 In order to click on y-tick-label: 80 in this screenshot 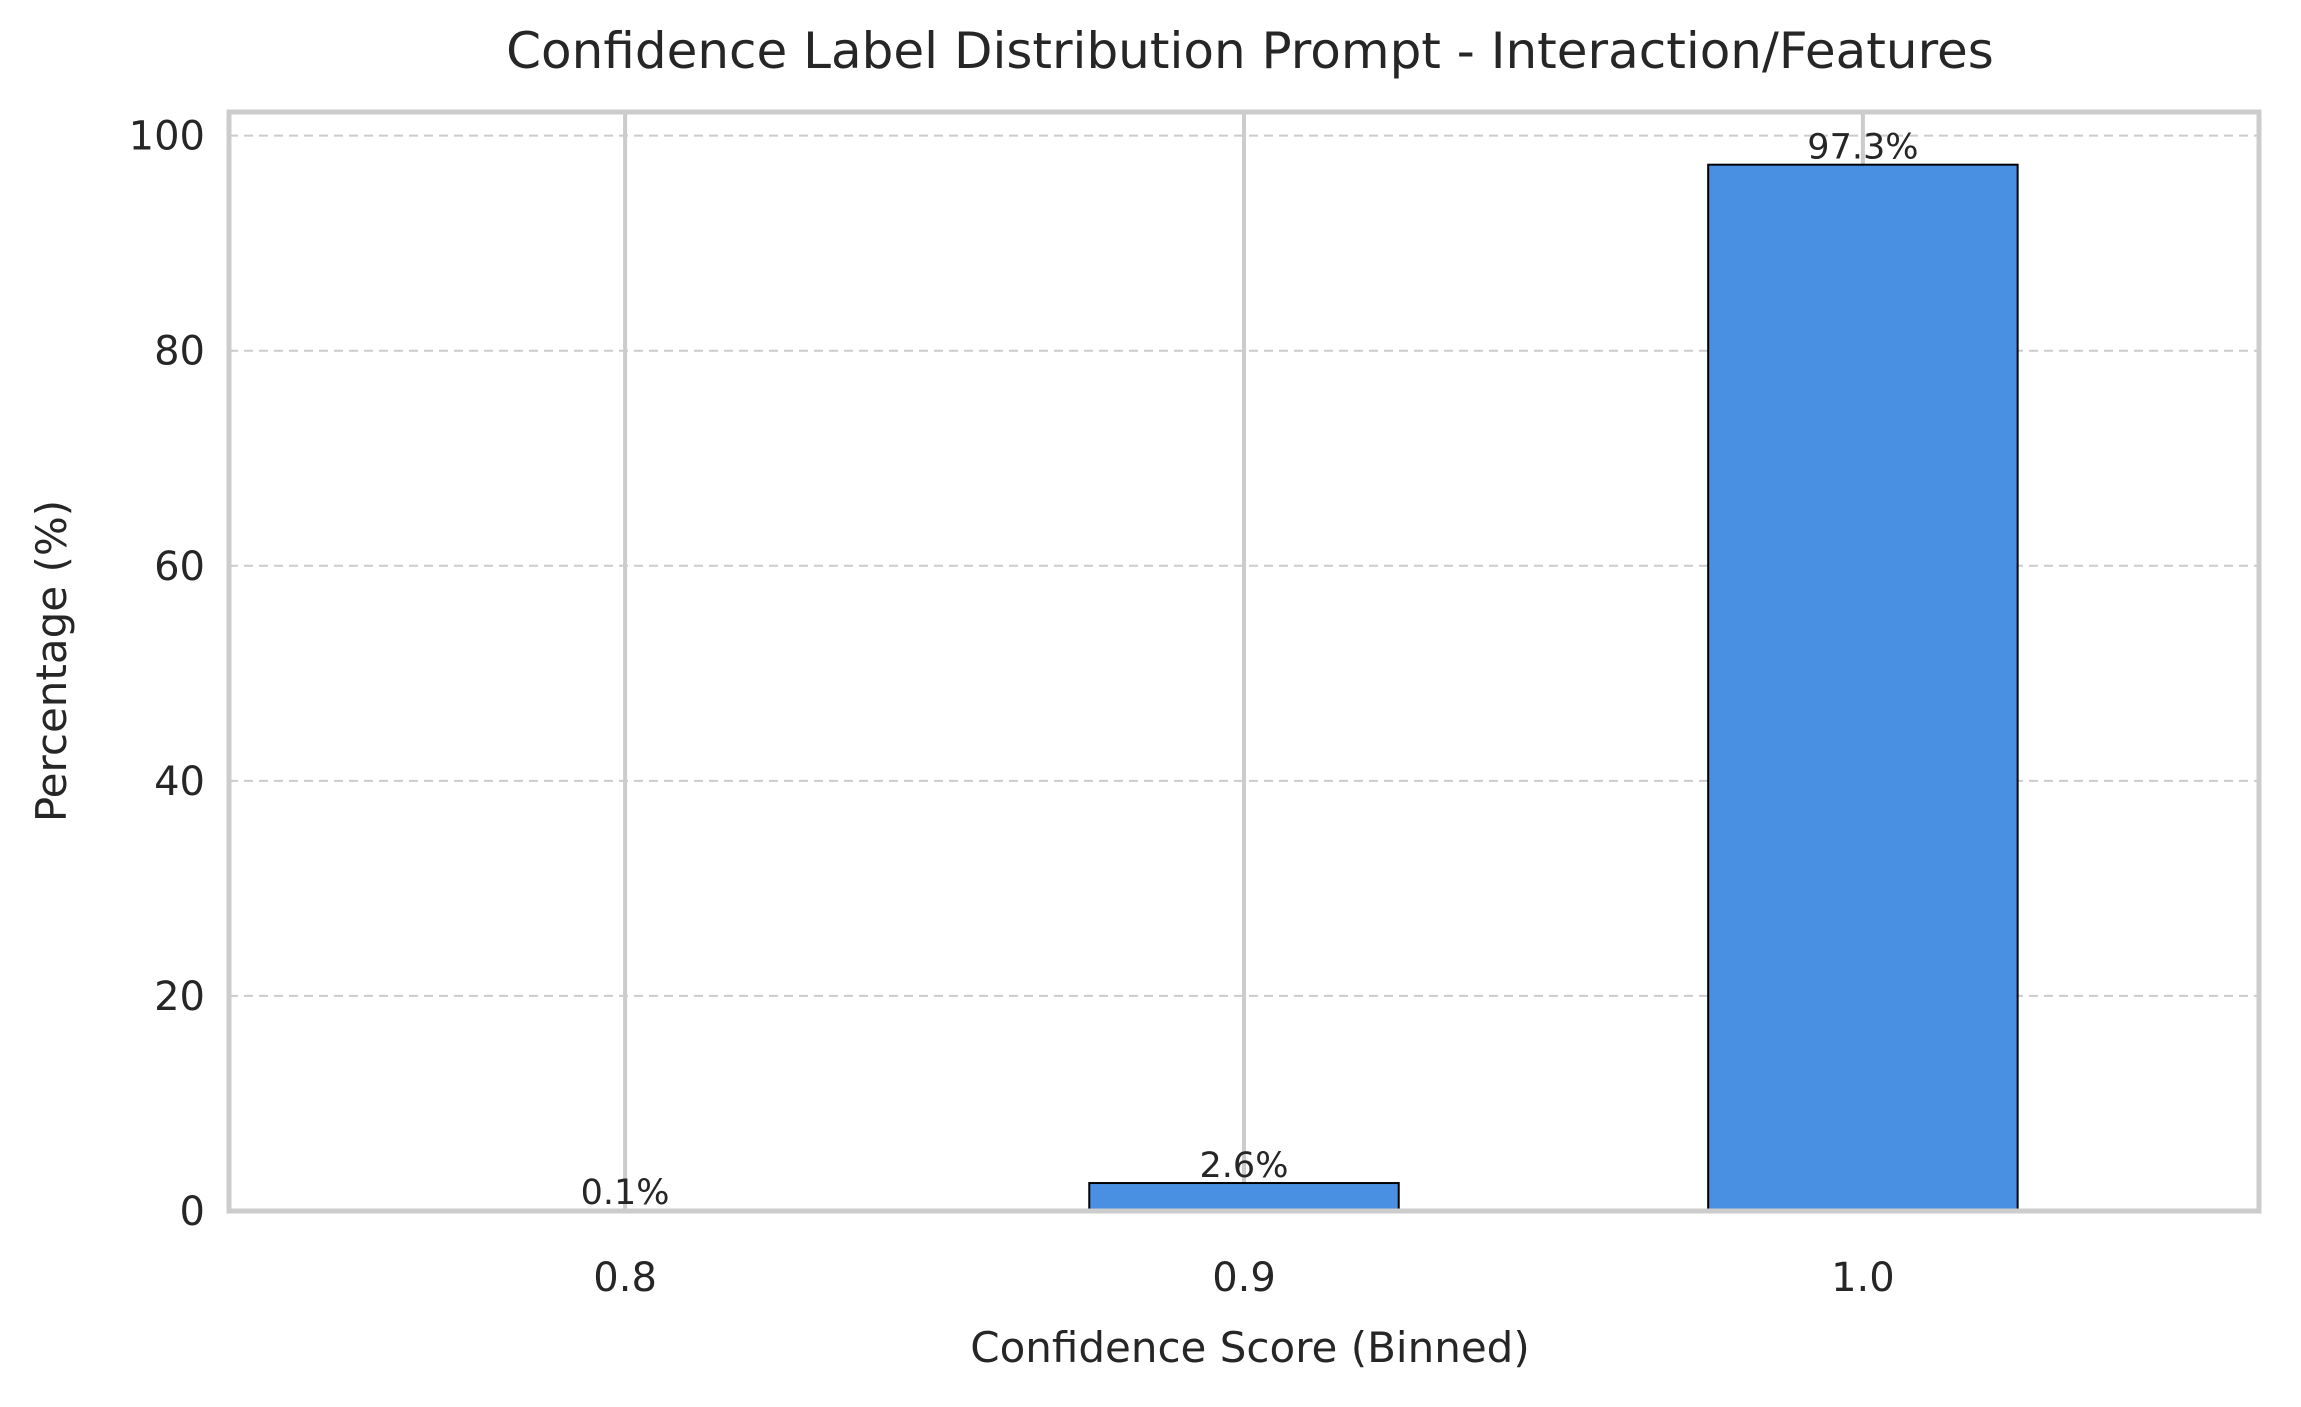, I will do `click(179, 352)`.